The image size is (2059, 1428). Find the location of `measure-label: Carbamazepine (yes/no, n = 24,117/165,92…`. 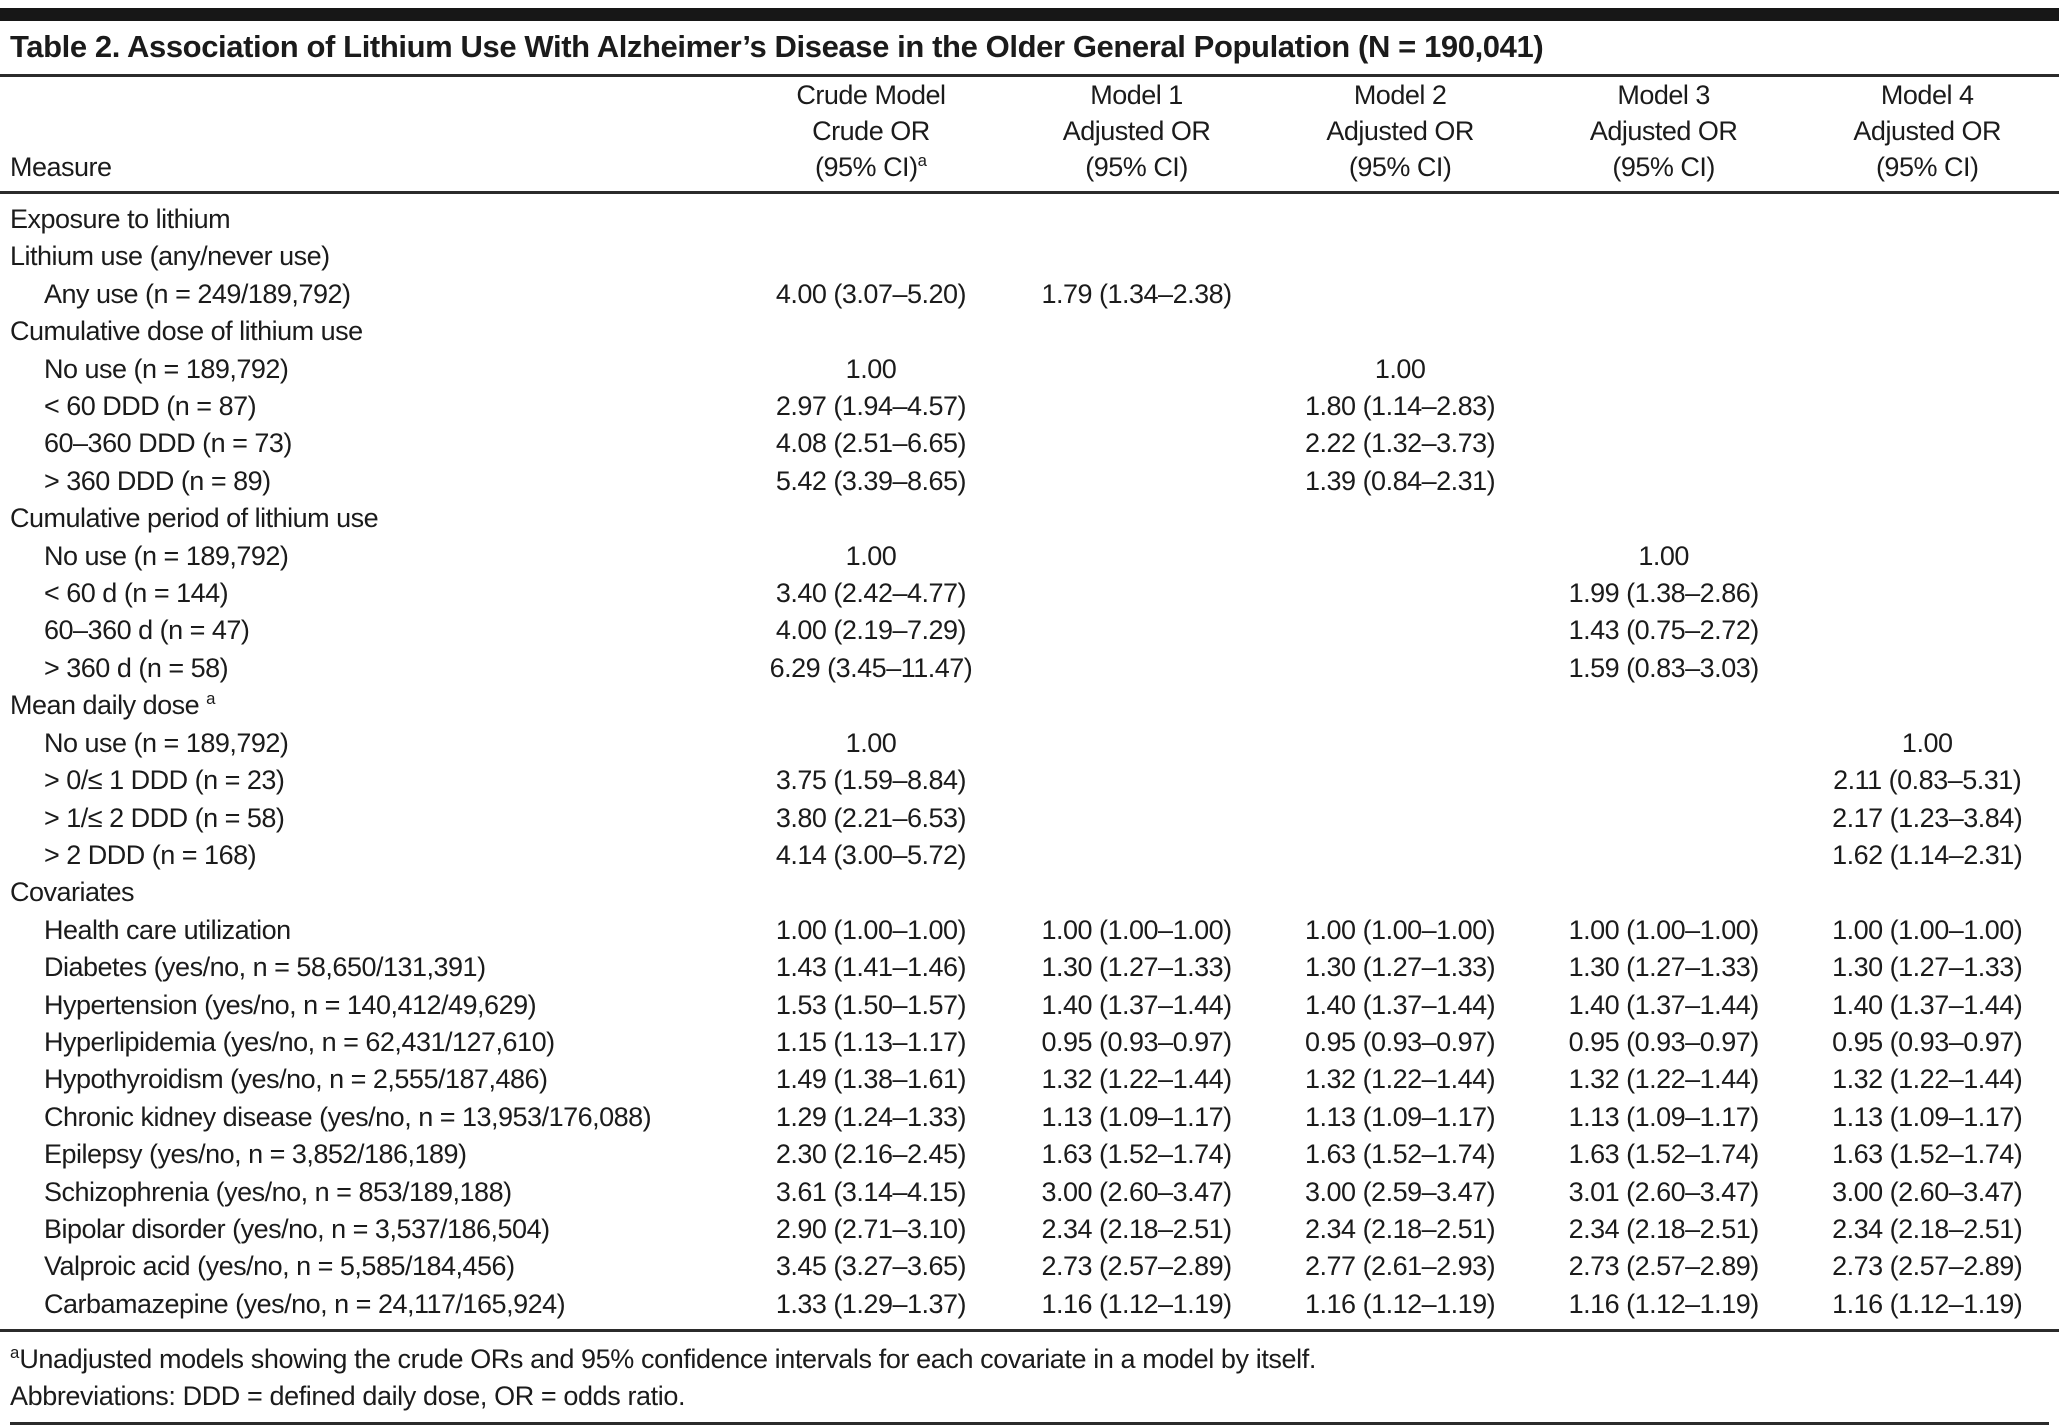

measure-label: Carbamazepine (yes/no, n = 24,117/165,92… is located at coordinates (368, 1304).